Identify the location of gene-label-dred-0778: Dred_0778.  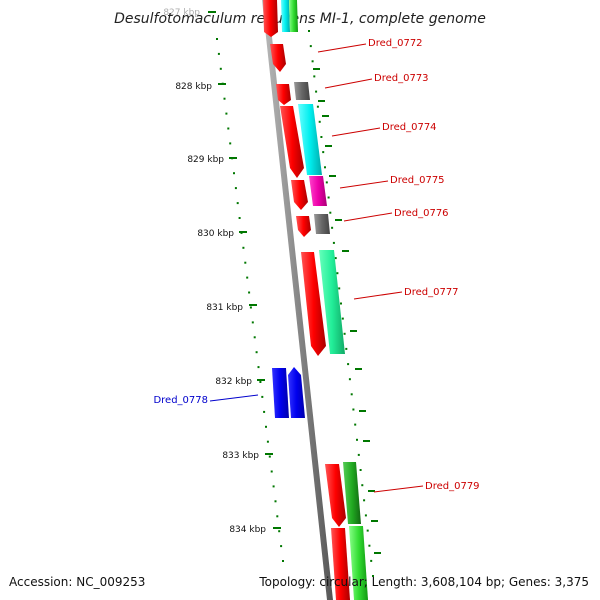
(180, 400).